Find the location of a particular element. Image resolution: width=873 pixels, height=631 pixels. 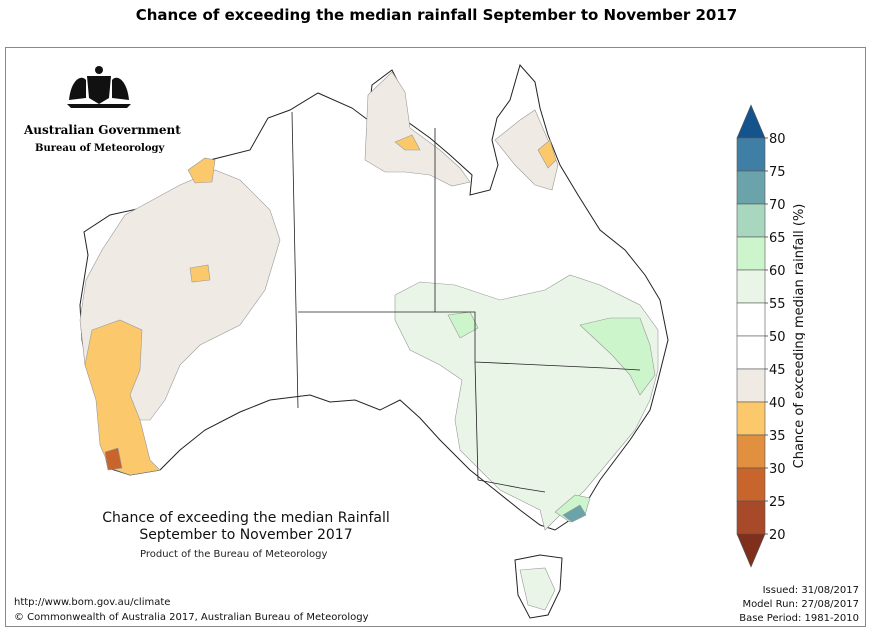

coat-of-arms-icon is located at coordinates (99, 87).